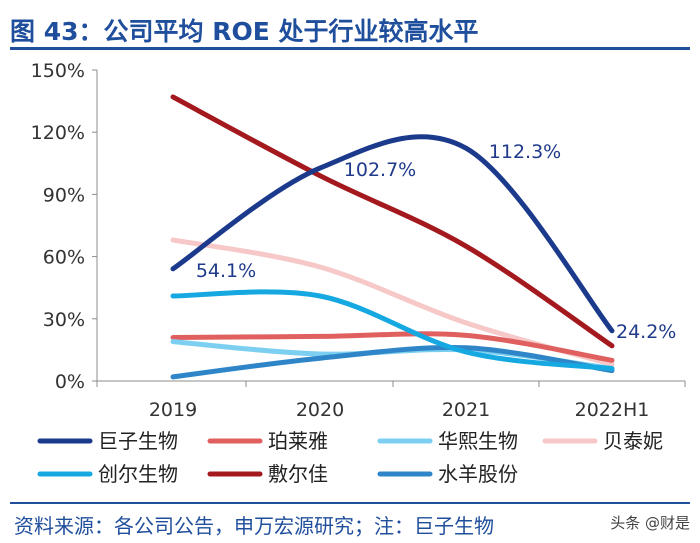  Describe the element at coordinates (478, 441) in the screenshot. I see `legend-entry: 华熙生物` at that location.